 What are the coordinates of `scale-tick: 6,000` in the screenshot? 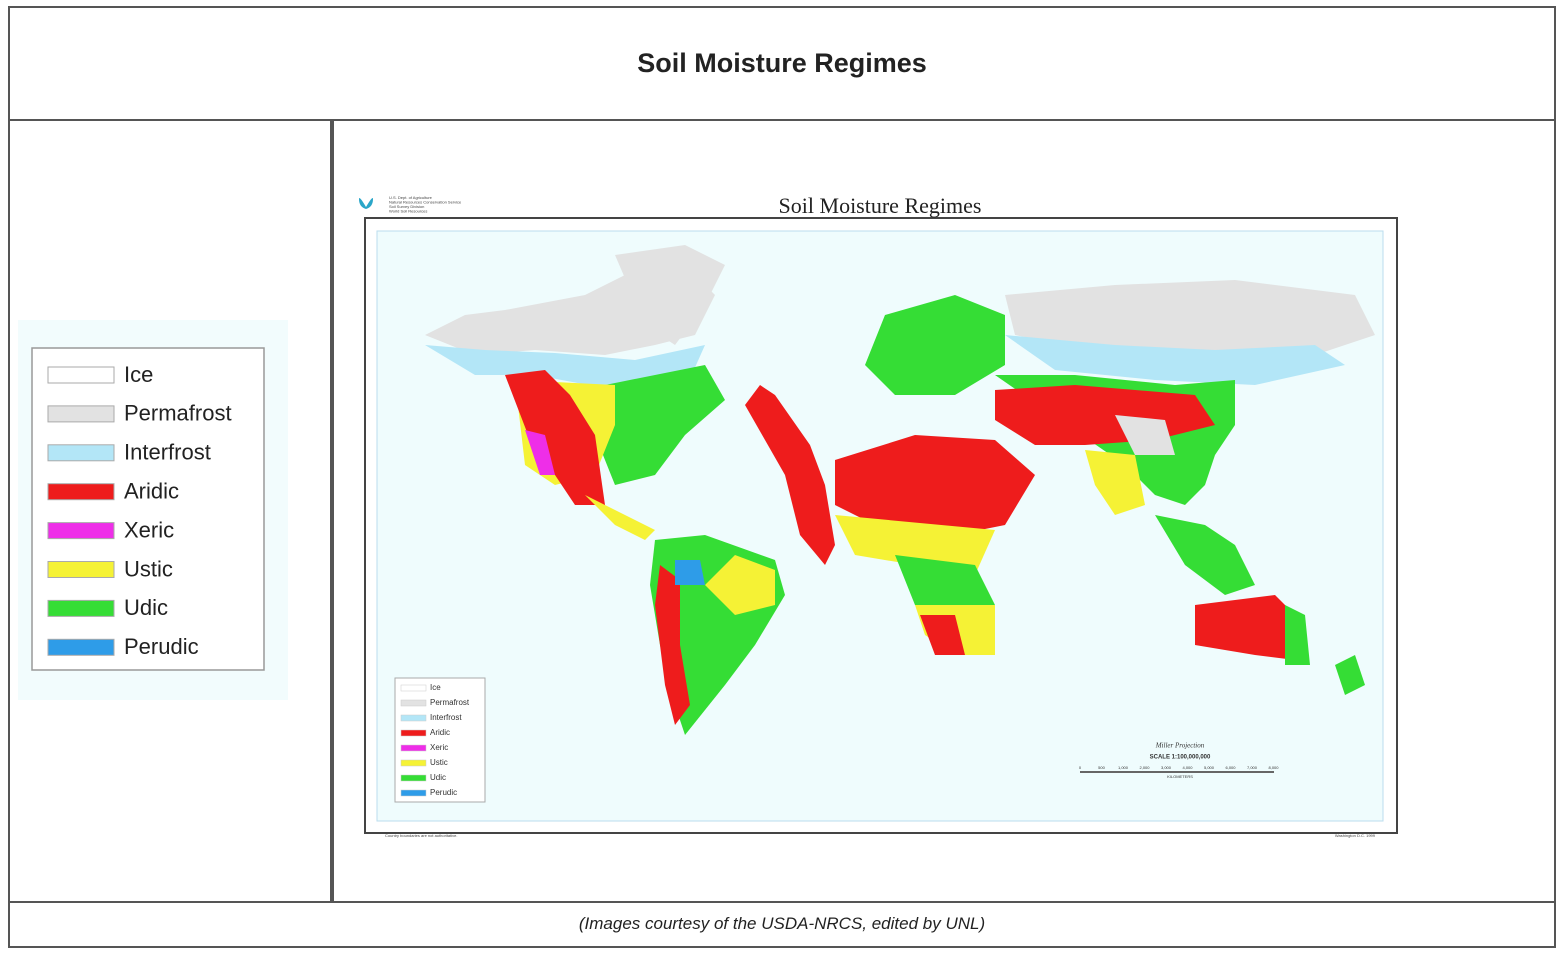 It's located at (1230, 767).